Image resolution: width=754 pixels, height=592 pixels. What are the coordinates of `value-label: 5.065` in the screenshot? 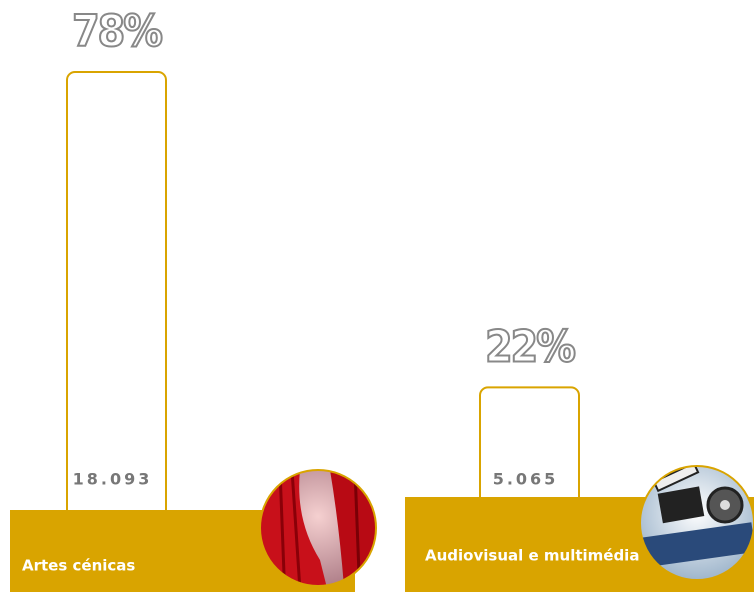 It's located at (526, 479).